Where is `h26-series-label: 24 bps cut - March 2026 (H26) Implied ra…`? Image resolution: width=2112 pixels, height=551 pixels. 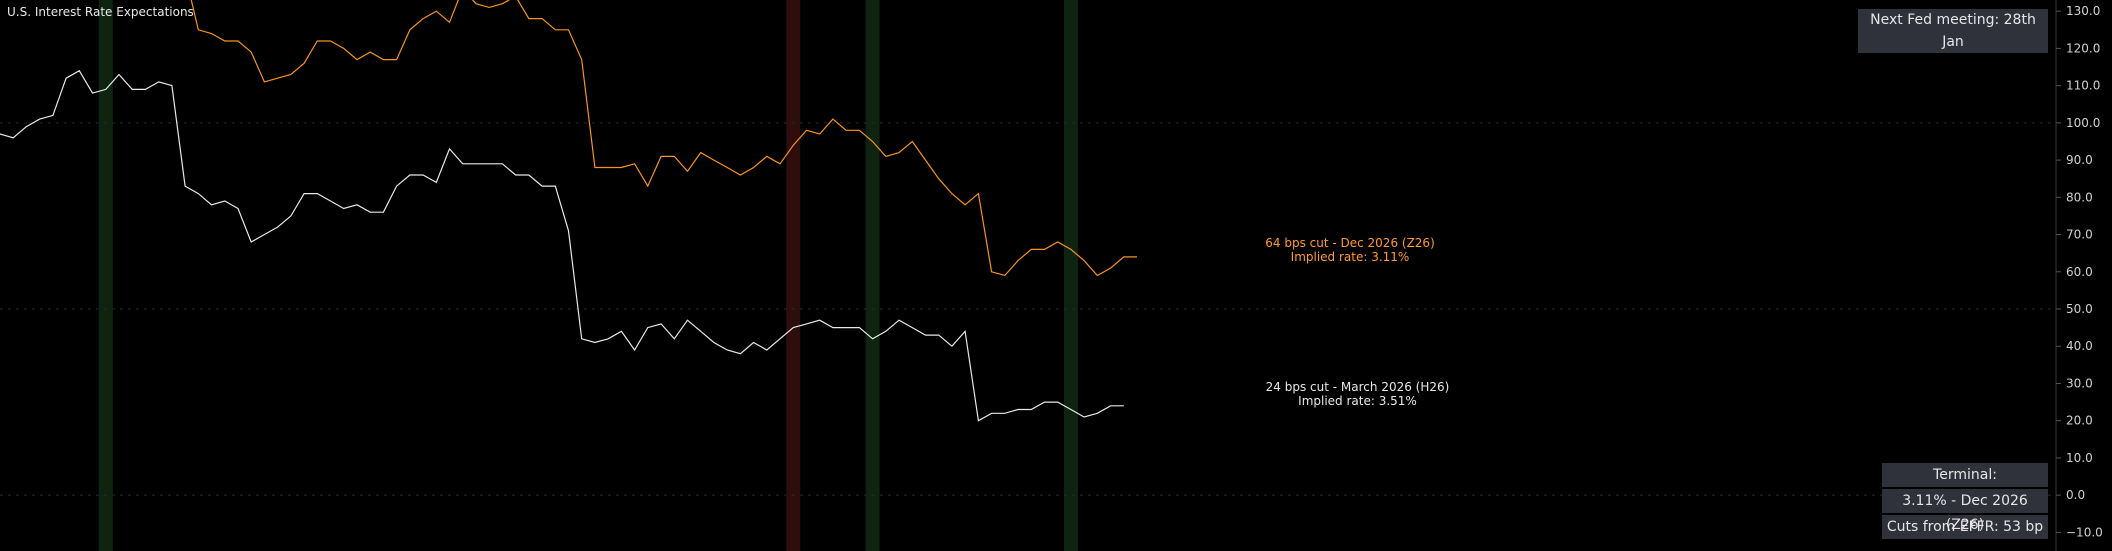
h26-series-label: 24 bps cut - March 2026 (H26) Implied ra… is located at coordinates (1357, 394).